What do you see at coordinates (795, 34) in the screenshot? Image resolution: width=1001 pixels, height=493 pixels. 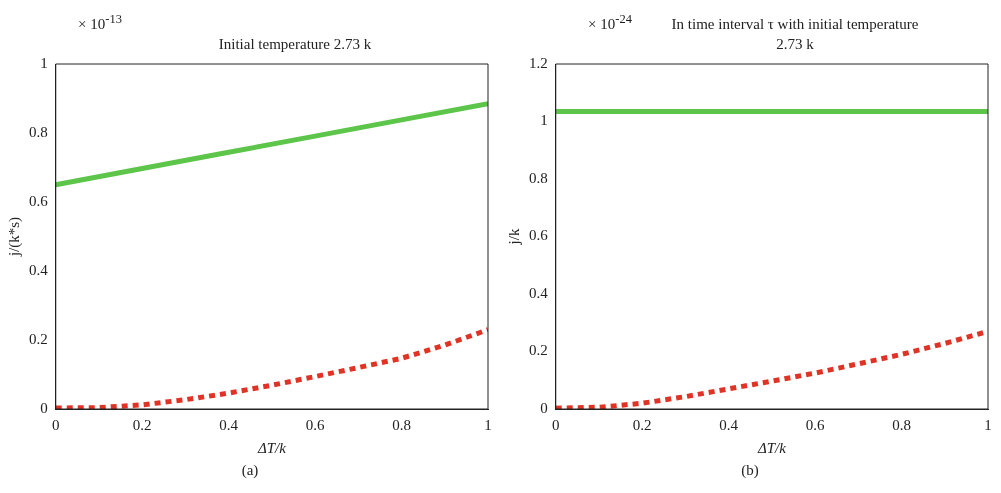 I see `chart-title: In time interval τ with initial temperature 2.73 k` at bounding box center [795, 34].